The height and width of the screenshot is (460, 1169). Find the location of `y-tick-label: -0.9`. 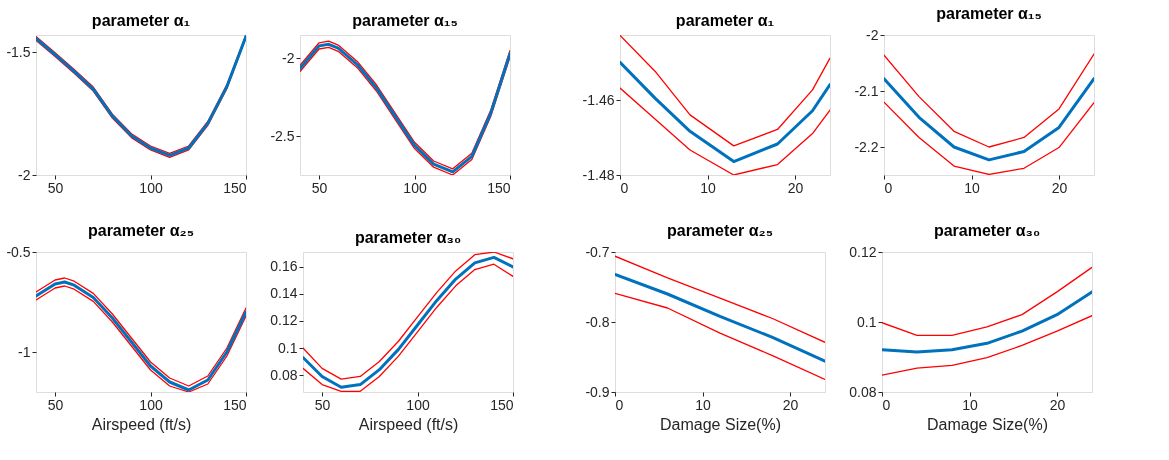

y-tick-label: -0.9 is located at coordinates (597, 391).